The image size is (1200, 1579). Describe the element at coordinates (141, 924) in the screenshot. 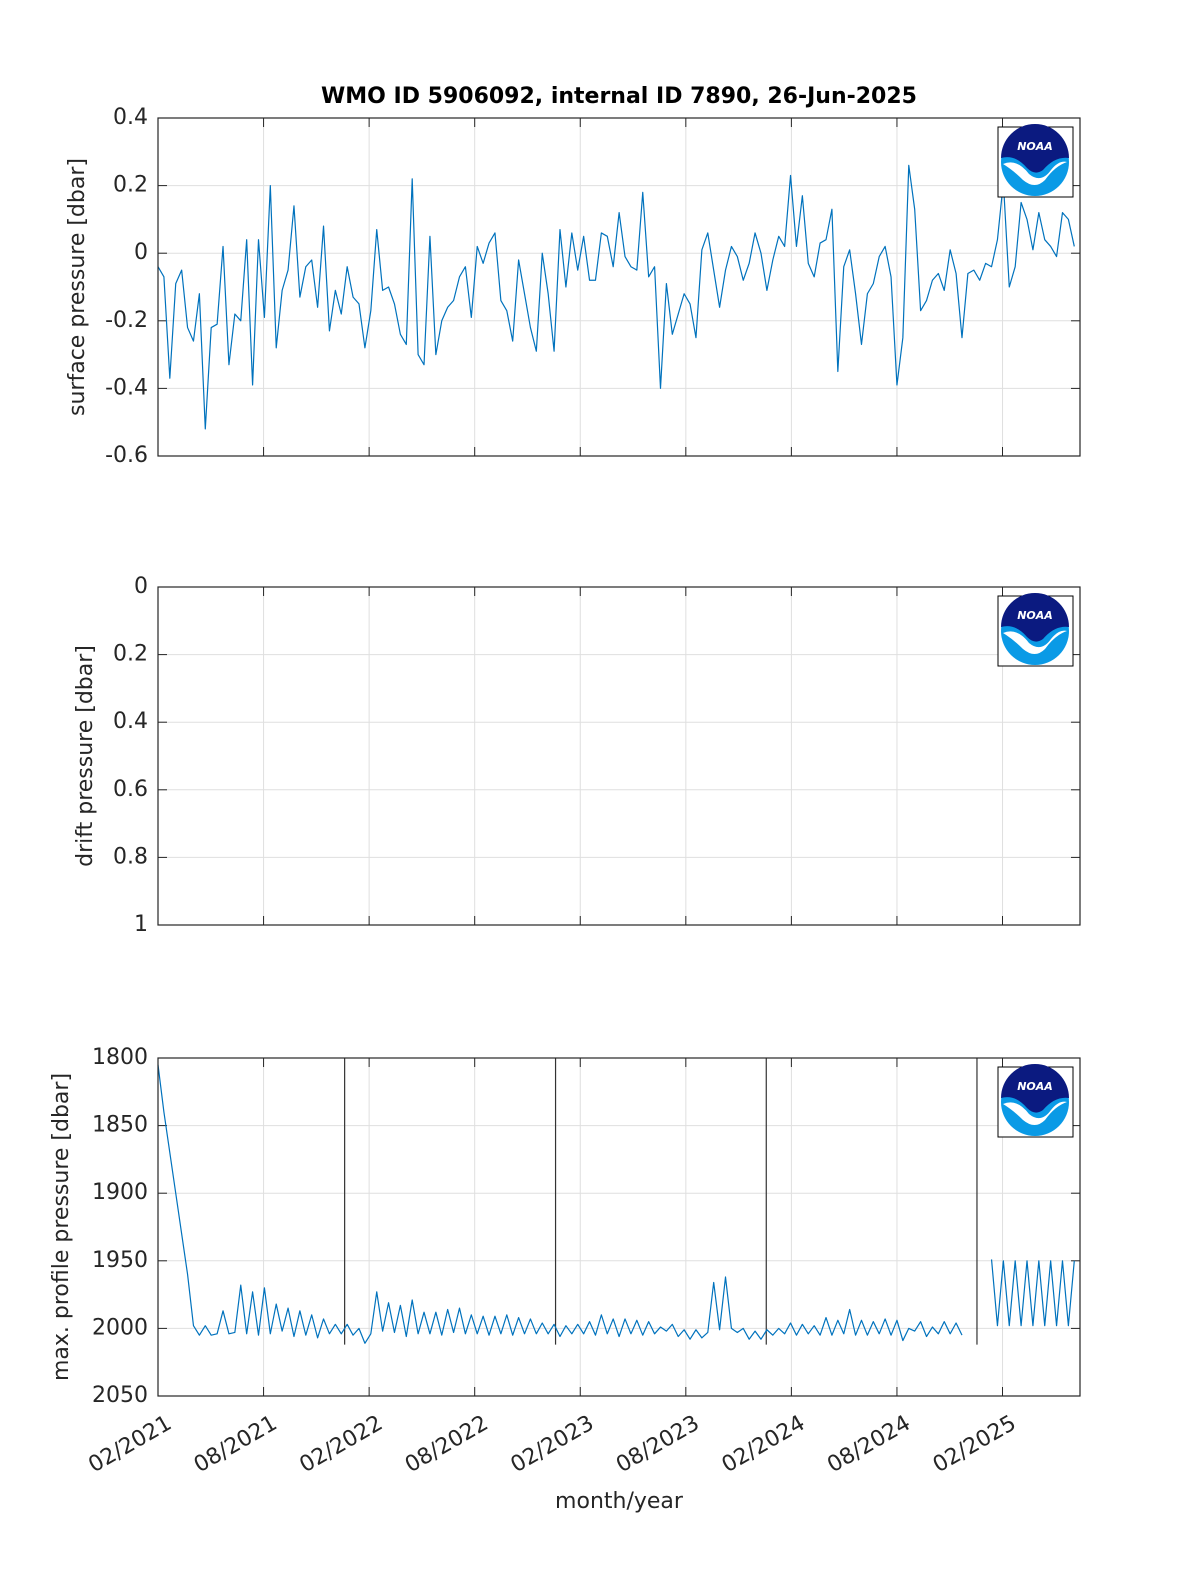

I see `y-tick-label: 1` at that location.